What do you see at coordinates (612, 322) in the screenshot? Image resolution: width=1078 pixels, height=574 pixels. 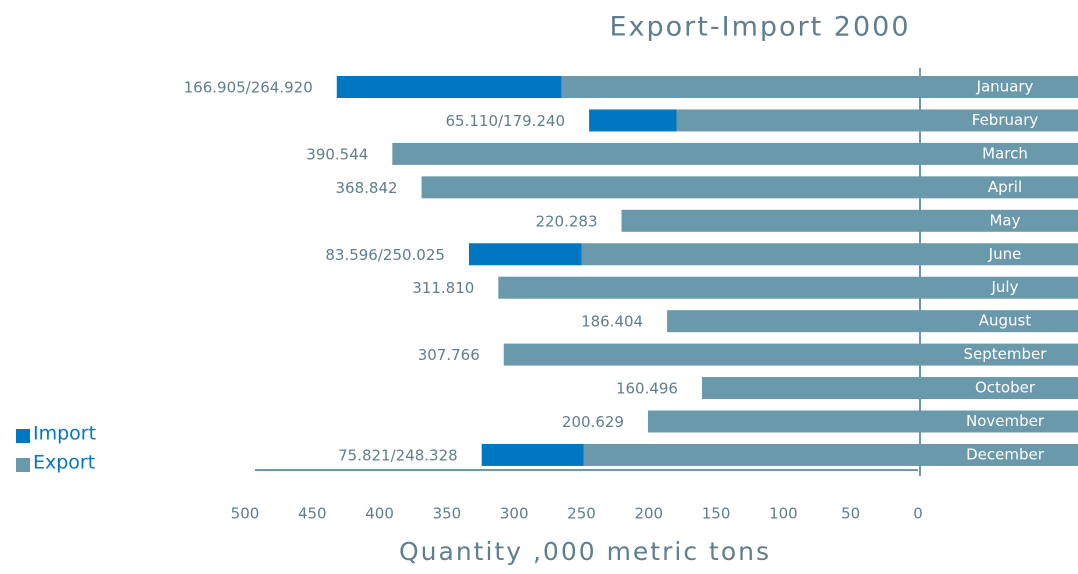 I see `data-label: 186.404` at bounding box center [612, 322].